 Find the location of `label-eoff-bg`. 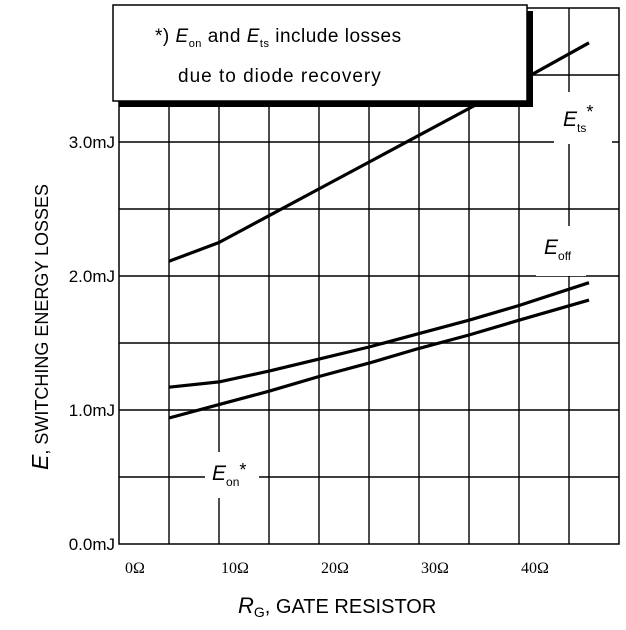

label-eoff-bg is located at coordinates (561, 251).